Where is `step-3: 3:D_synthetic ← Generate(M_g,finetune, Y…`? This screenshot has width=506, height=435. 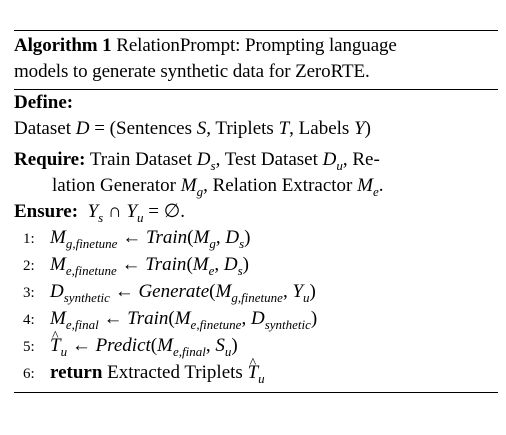 step-3: 3:D_synthetic ← Generate(M_g,finetune, Y… is located at coordinates (169, 293).